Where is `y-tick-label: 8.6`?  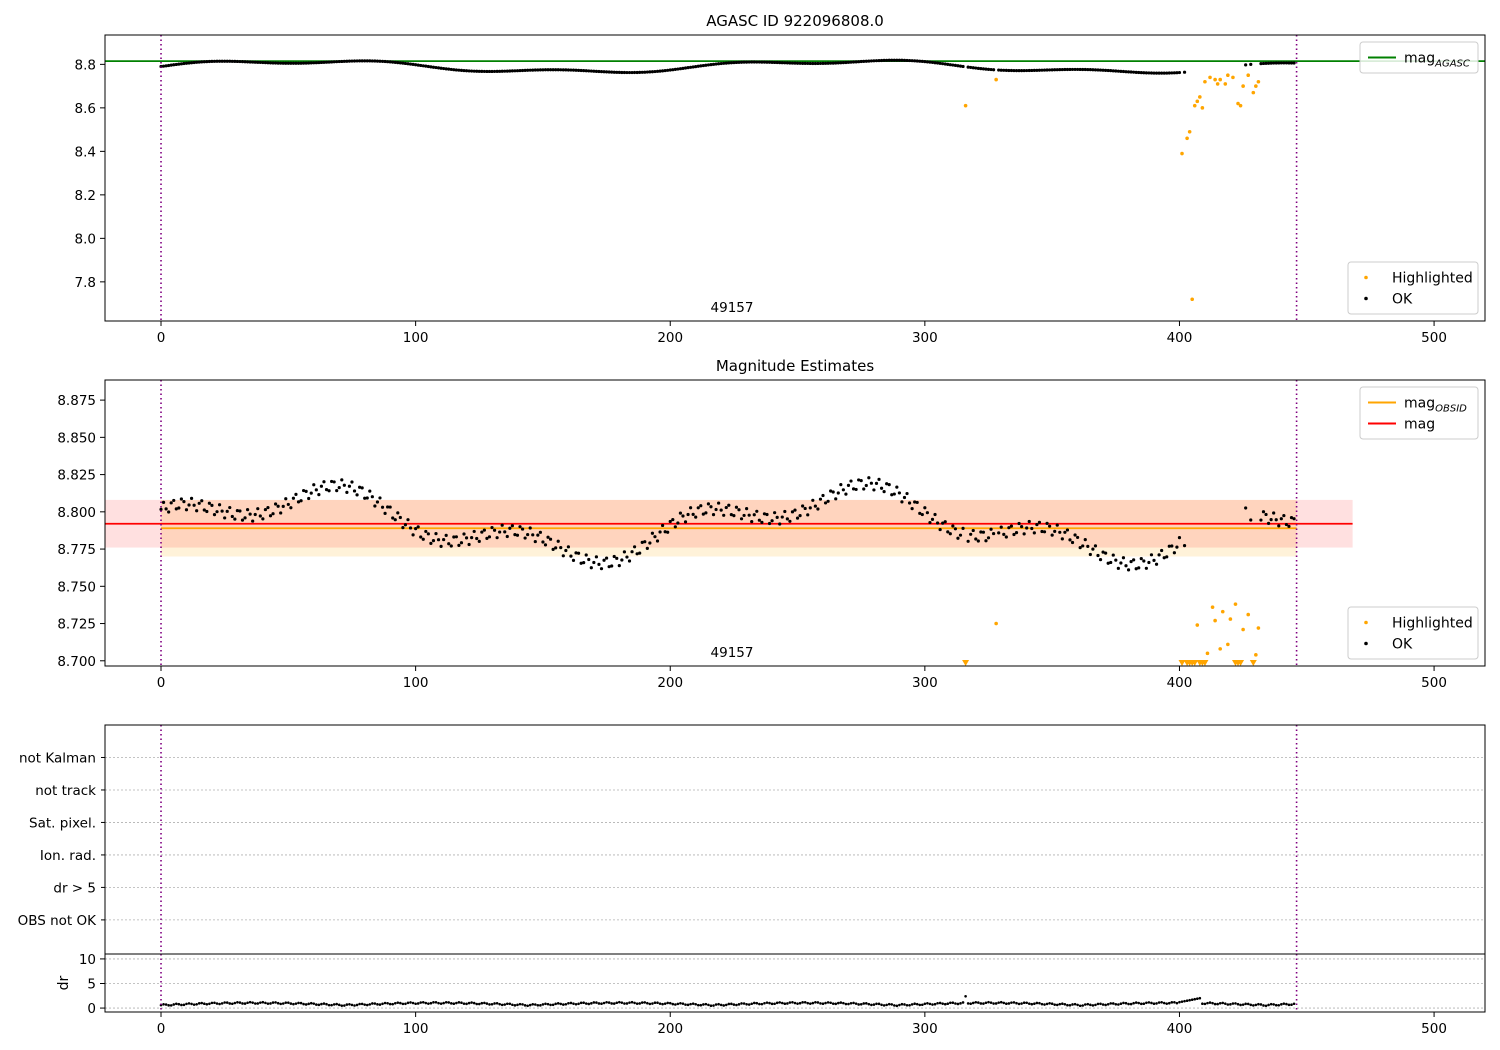
y-tick-label: 8.6 is located at coordinates (85, 109).